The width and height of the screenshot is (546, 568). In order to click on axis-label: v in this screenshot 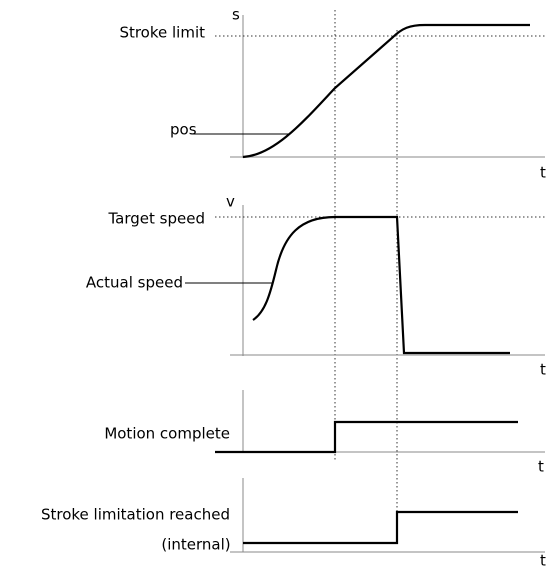, I will do `click(230, 202)`.